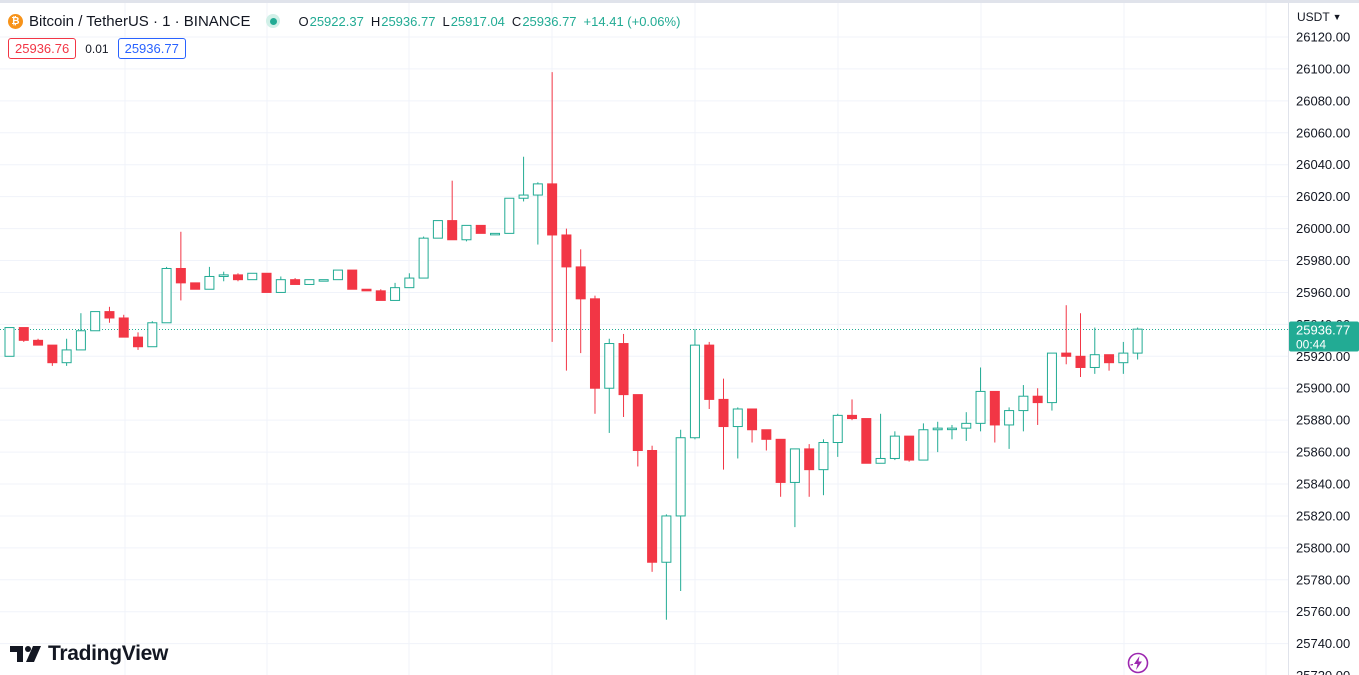  I want to click on high-label: H, so click(375, 21).